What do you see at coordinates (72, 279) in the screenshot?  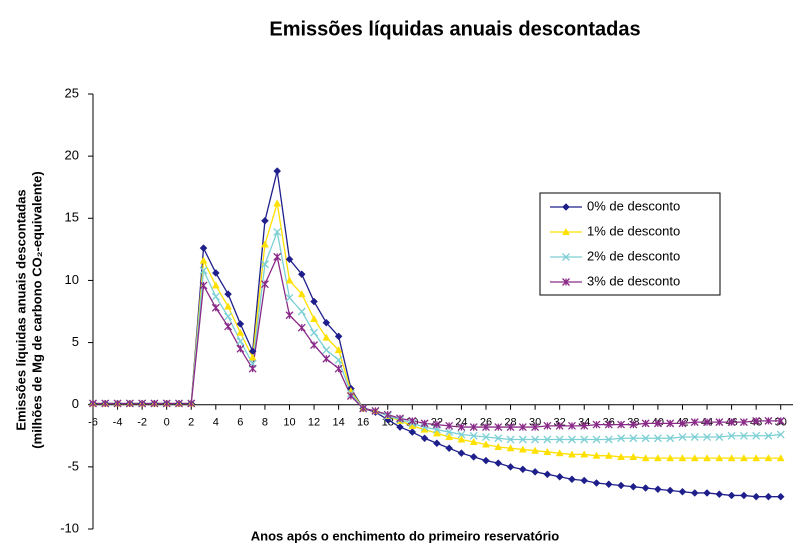 I see `y-tick-label: 10` at bounding box center [72, 279].